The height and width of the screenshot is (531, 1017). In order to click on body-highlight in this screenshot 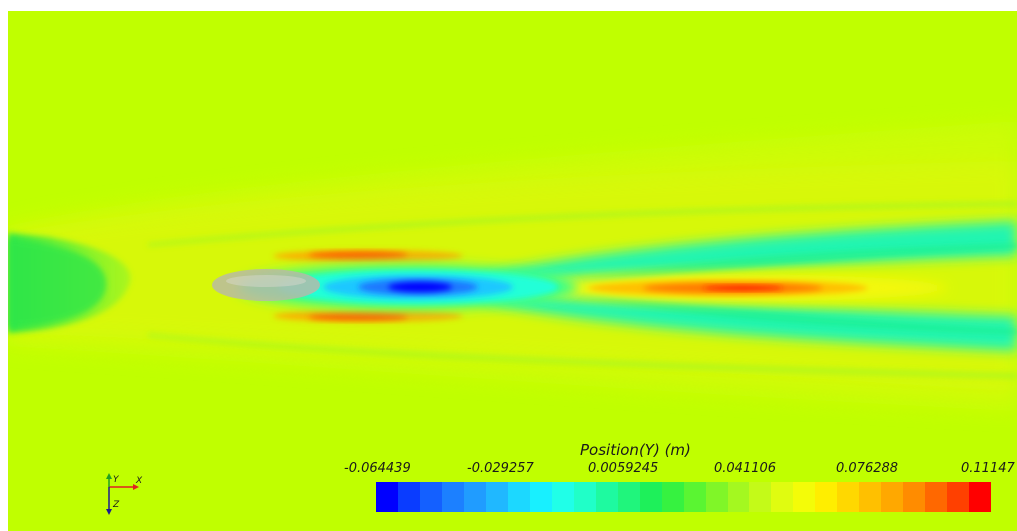, I will do `click(266, 281)`.